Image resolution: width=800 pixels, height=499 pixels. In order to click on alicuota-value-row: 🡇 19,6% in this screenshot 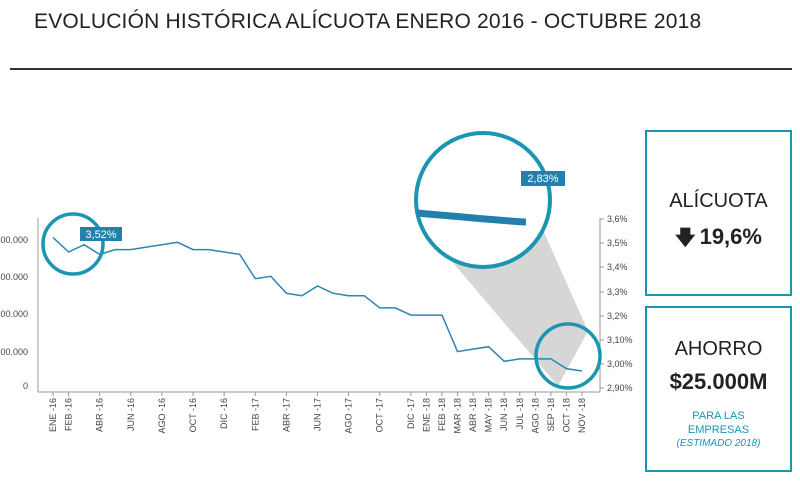, I will do `click(718, 240)`.